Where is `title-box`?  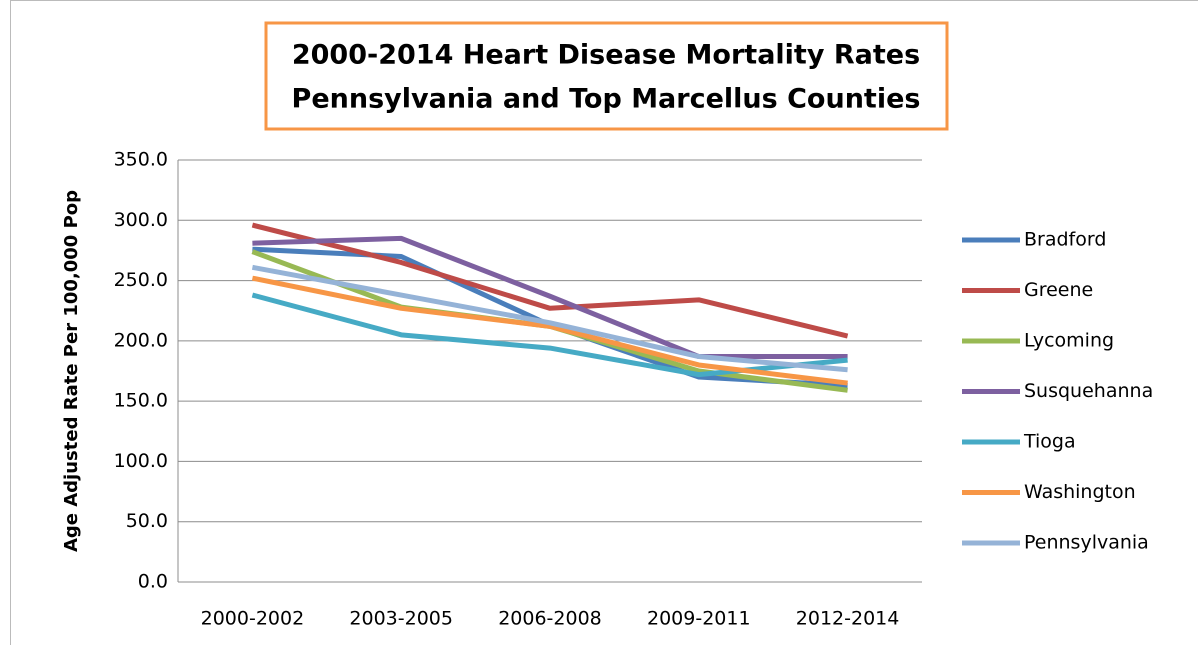
title-box is located at coordinates (606, 76).